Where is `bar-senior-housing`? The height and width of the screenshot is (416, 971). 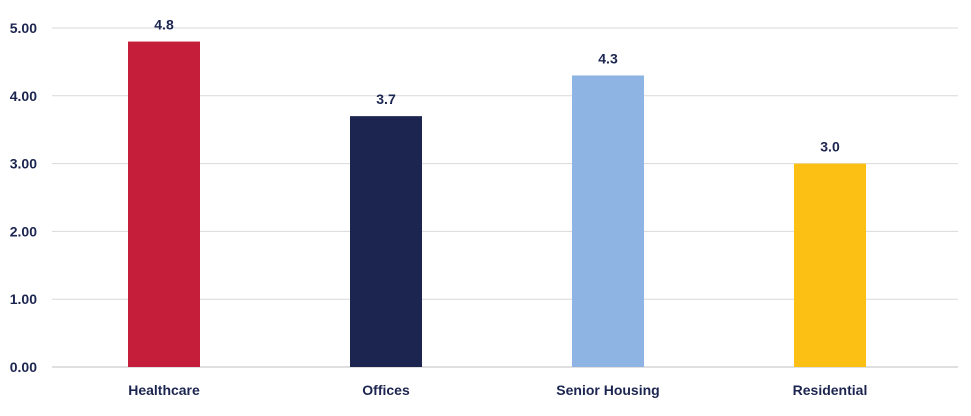 bar-senior-housing is located at coordinates (608, 221).